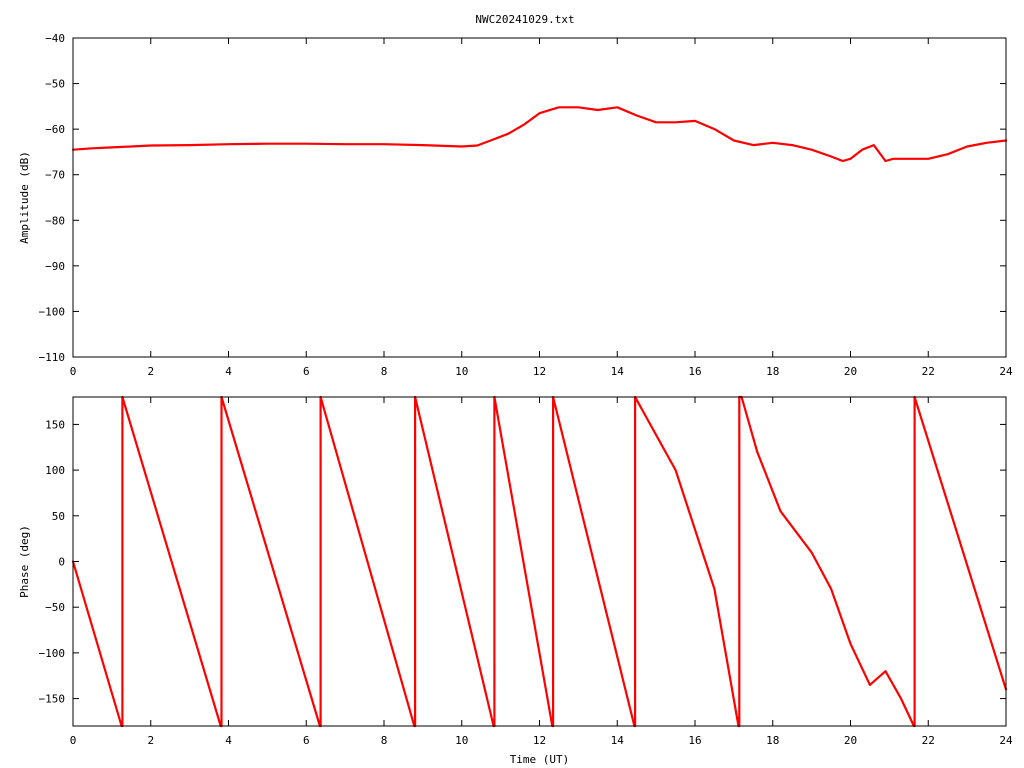 Image resolution: width=1024 pixels, height=768 pixels. Describe the element at coordinates (540, 759) in the screenshot. I see `x-axis-label: Time (UT)` at that location.